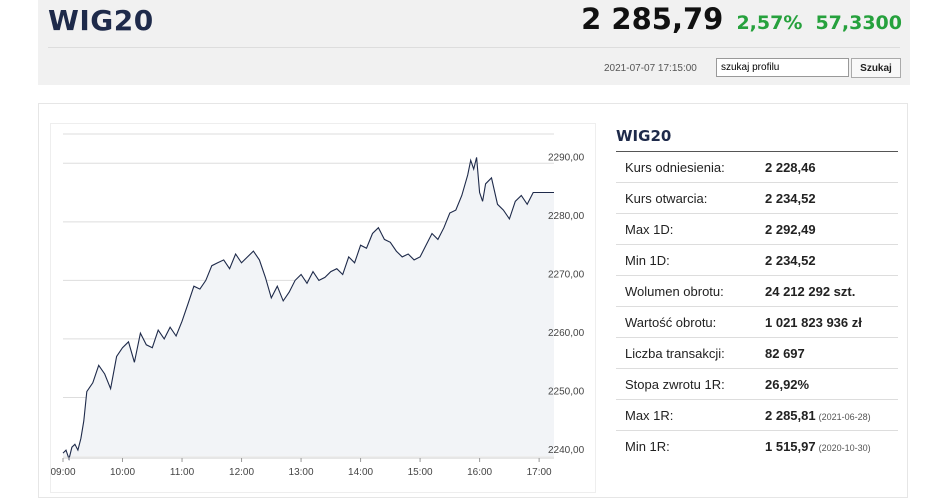 The image size is (948, 498). What do you see at coordinates (757, 167) in the screenshot?
I see `stats-row: Kurs odniesienia: 2 228,46` at bounding box center [757, 167].